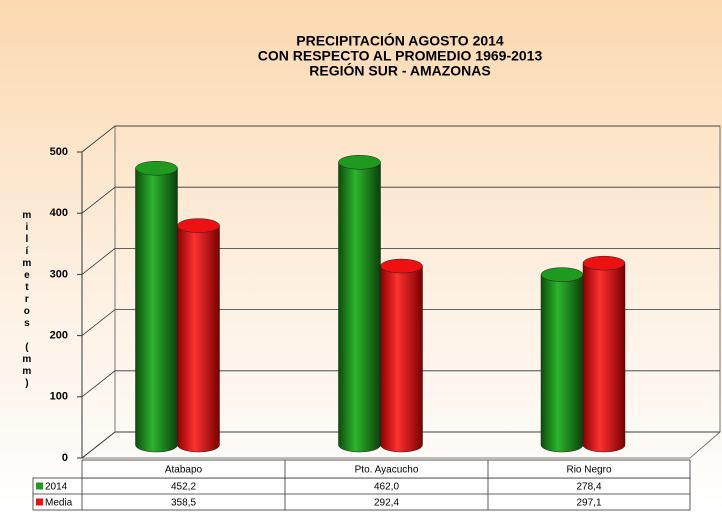 This screenshot has width=722, height=514. I want to click on chart-title: PRECIPITACIÓN AGOSTO 2014, so click(400, 40).